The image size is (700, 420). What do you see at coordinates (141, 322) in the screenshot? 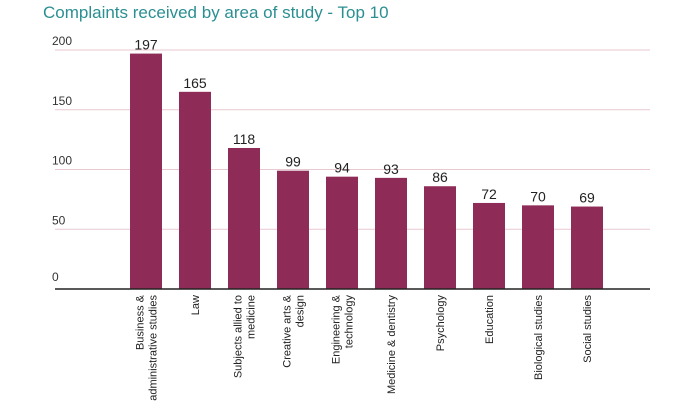
I see `category-label-line: Business &` at bounding box center [141, 322].